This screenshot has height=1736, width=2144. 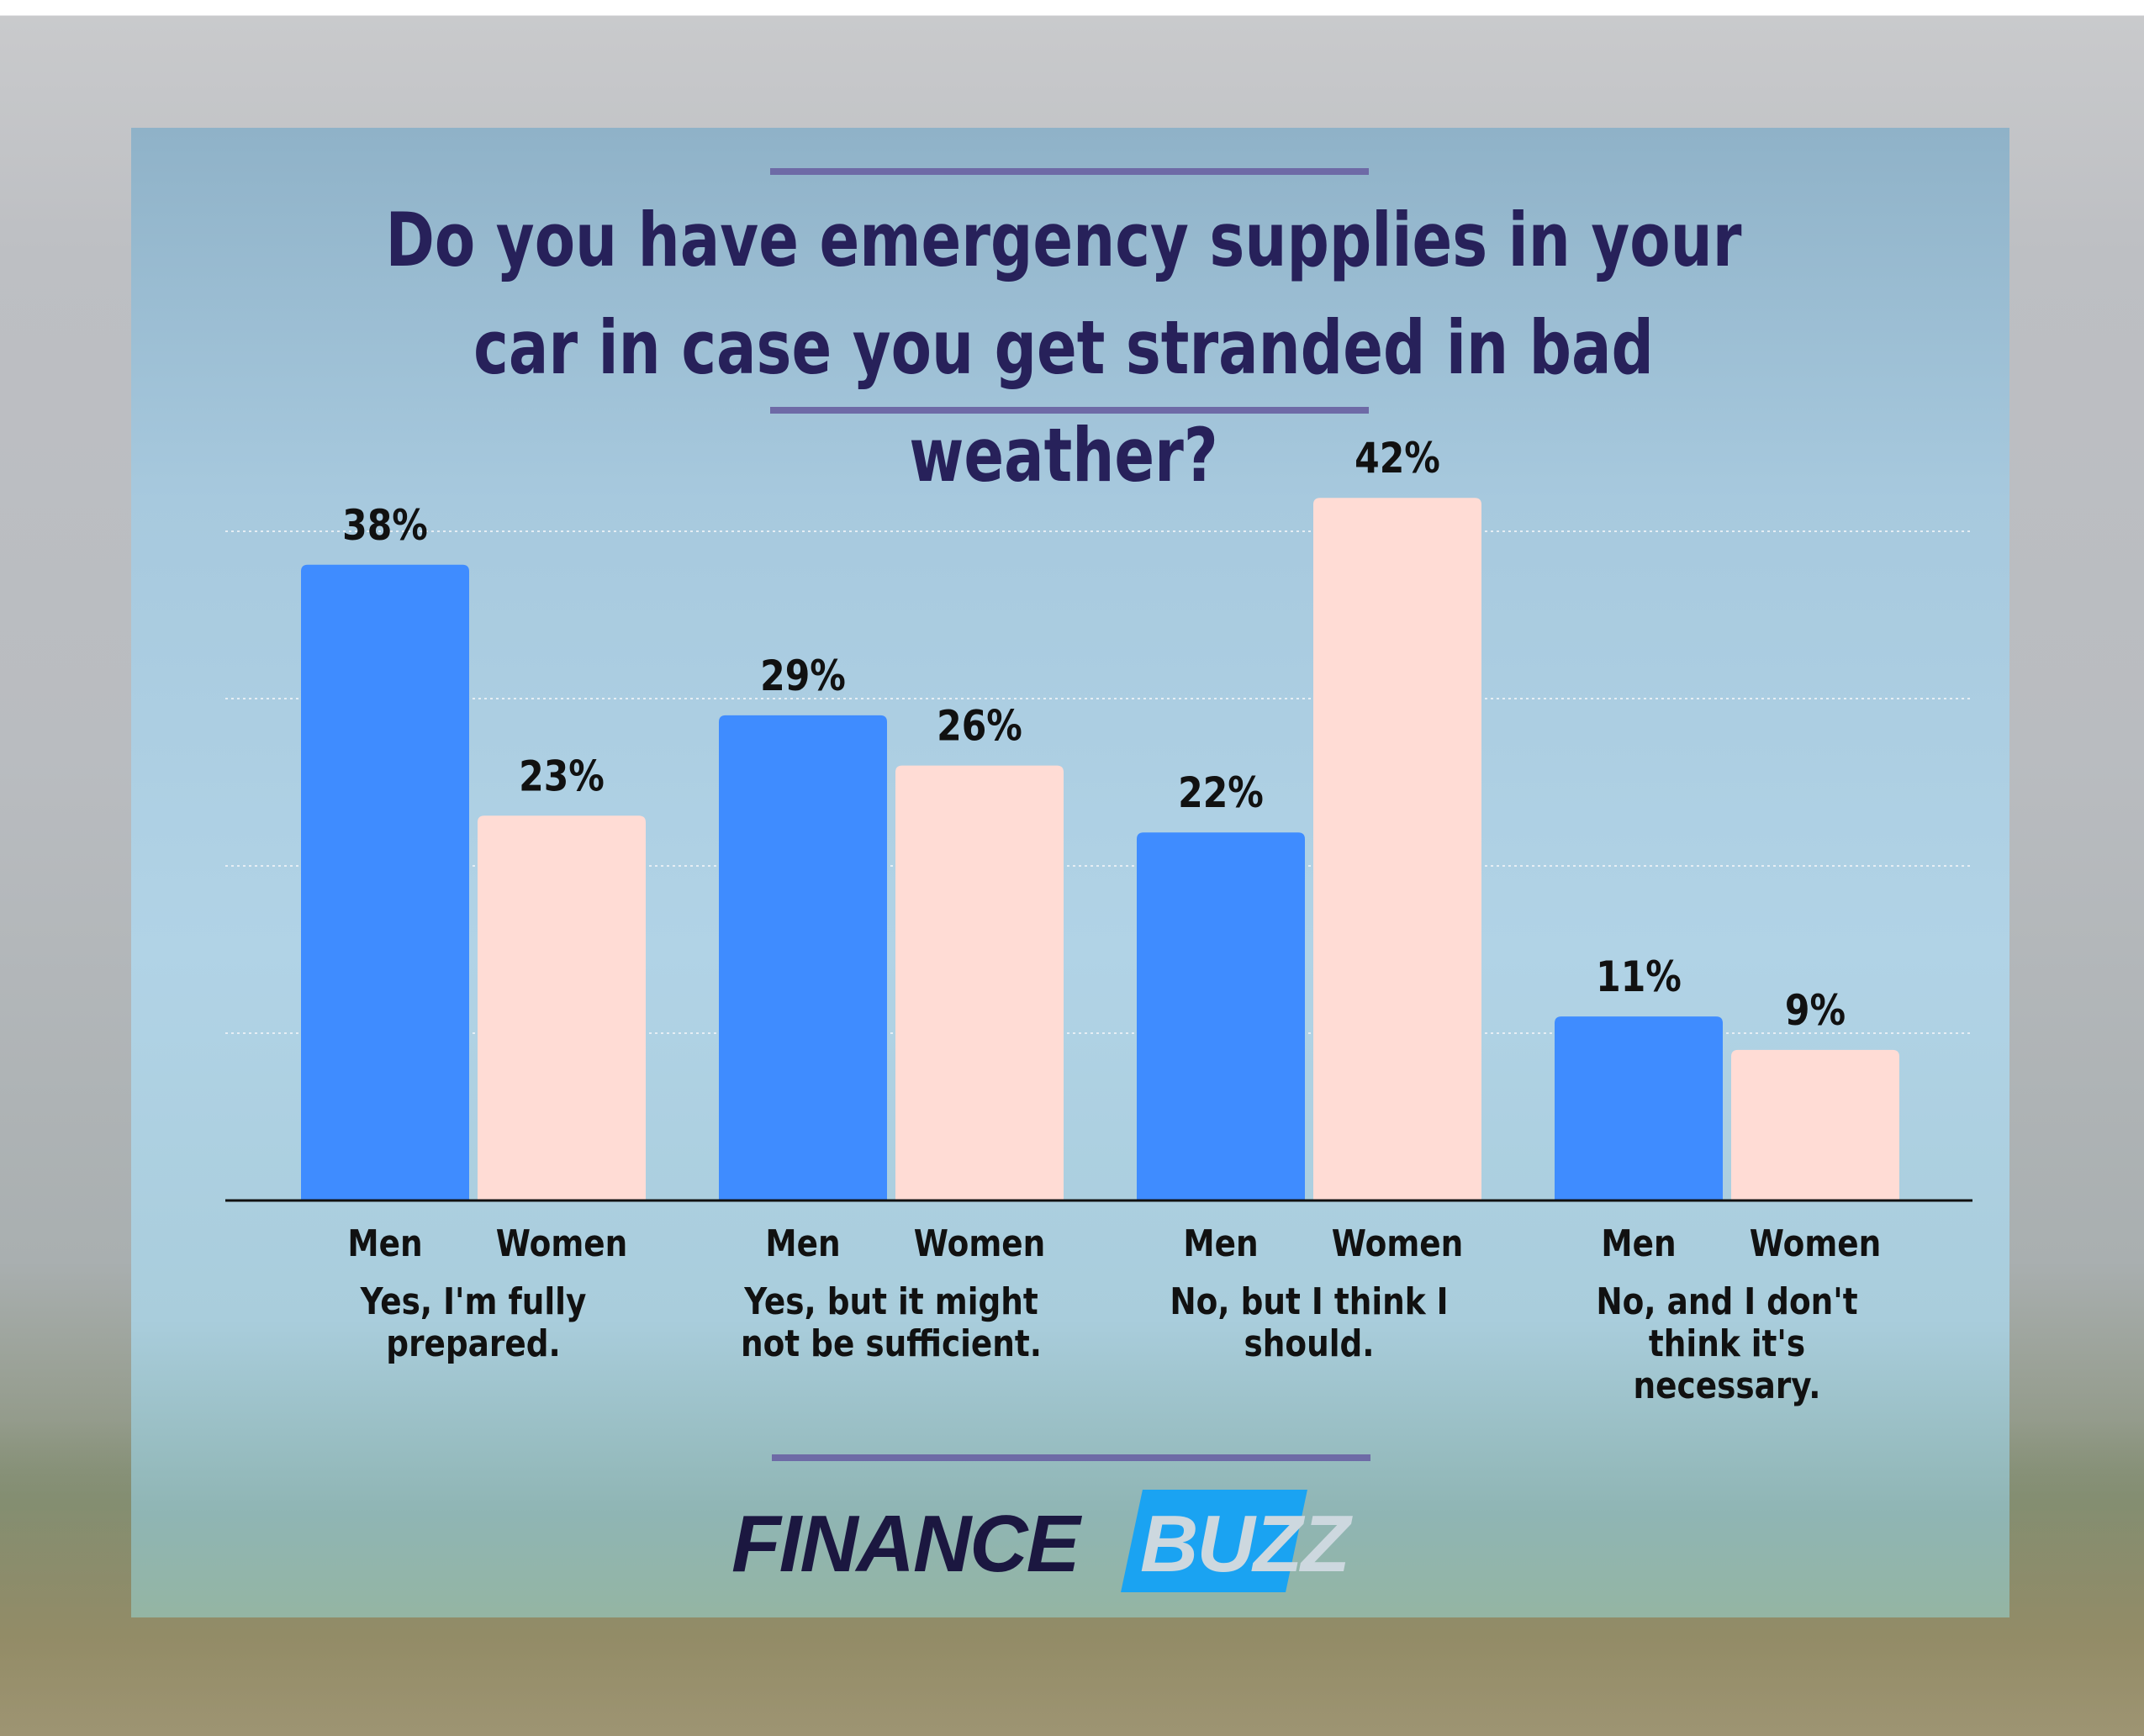 I want to click on value-label: 26%, so click(x=980, y=725).